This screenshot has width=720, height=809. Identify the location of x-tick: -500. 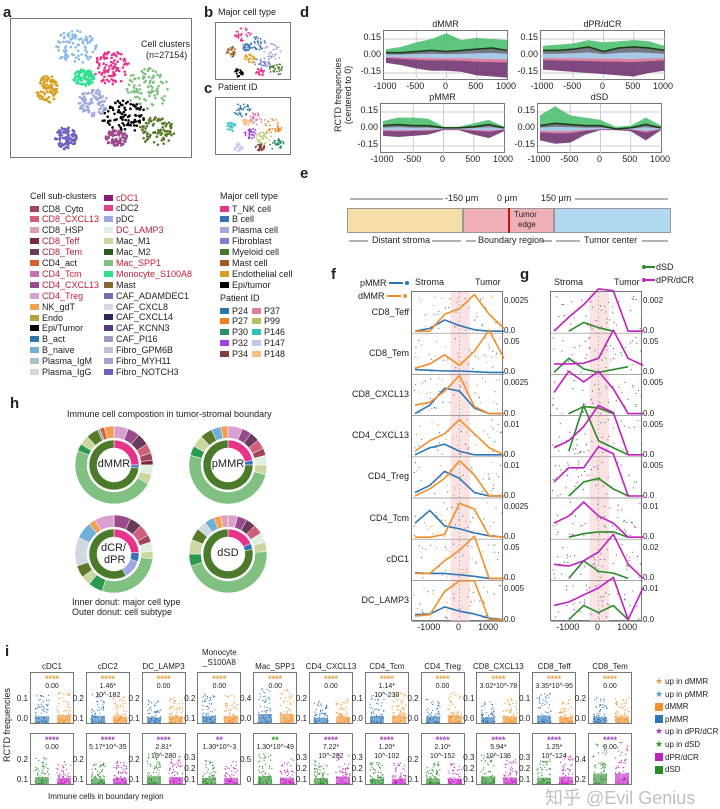
(572, 86).